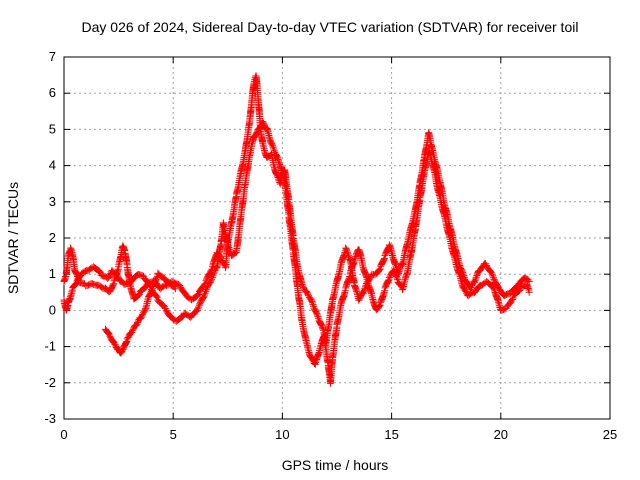 The height and width of the screenshot is (480, 640). Describe the element at coordinates (50, 346) in the screenshot. I see `y-tick-label: -1` at that location.